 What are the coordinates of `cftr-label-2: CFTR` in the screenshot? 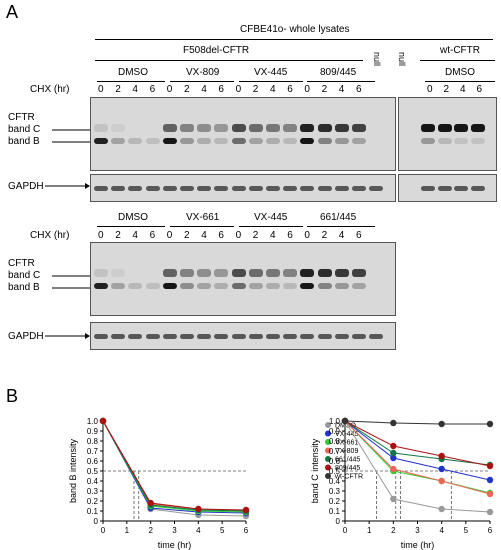 It's located at (21, 263).